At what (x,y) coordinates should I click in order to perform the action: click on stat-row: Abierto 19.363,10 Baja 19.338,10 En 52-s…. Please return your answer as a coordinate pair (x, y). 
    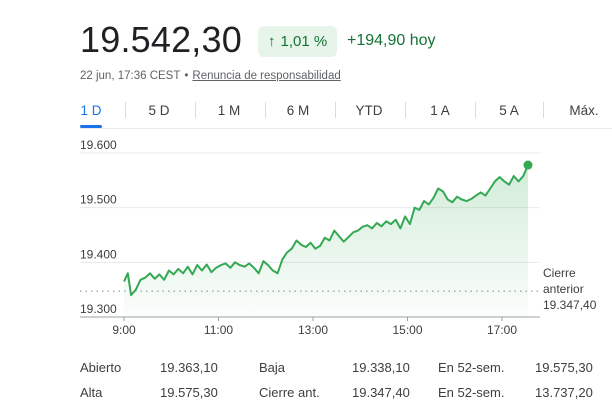
    Looking at the image, I should click on (345, 370).